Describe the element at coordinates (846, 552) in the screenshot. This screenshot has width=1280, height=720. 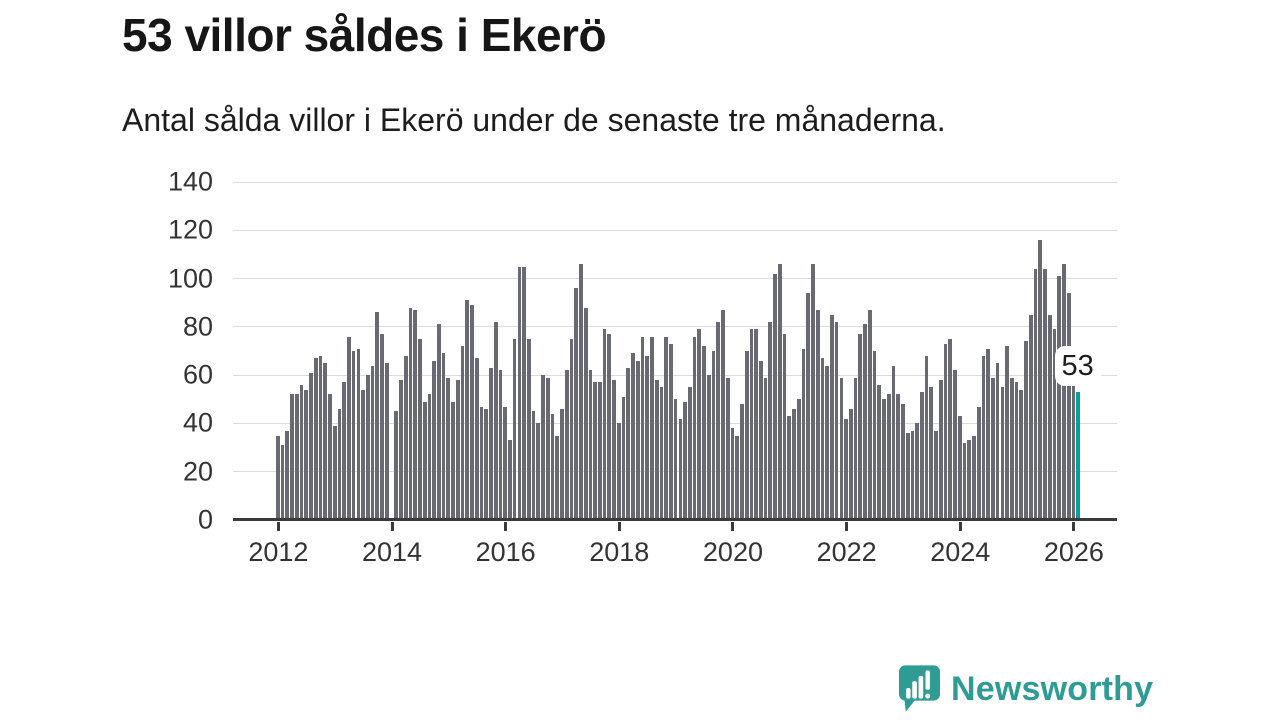
I see `x-tick-label: 2022` at that location.